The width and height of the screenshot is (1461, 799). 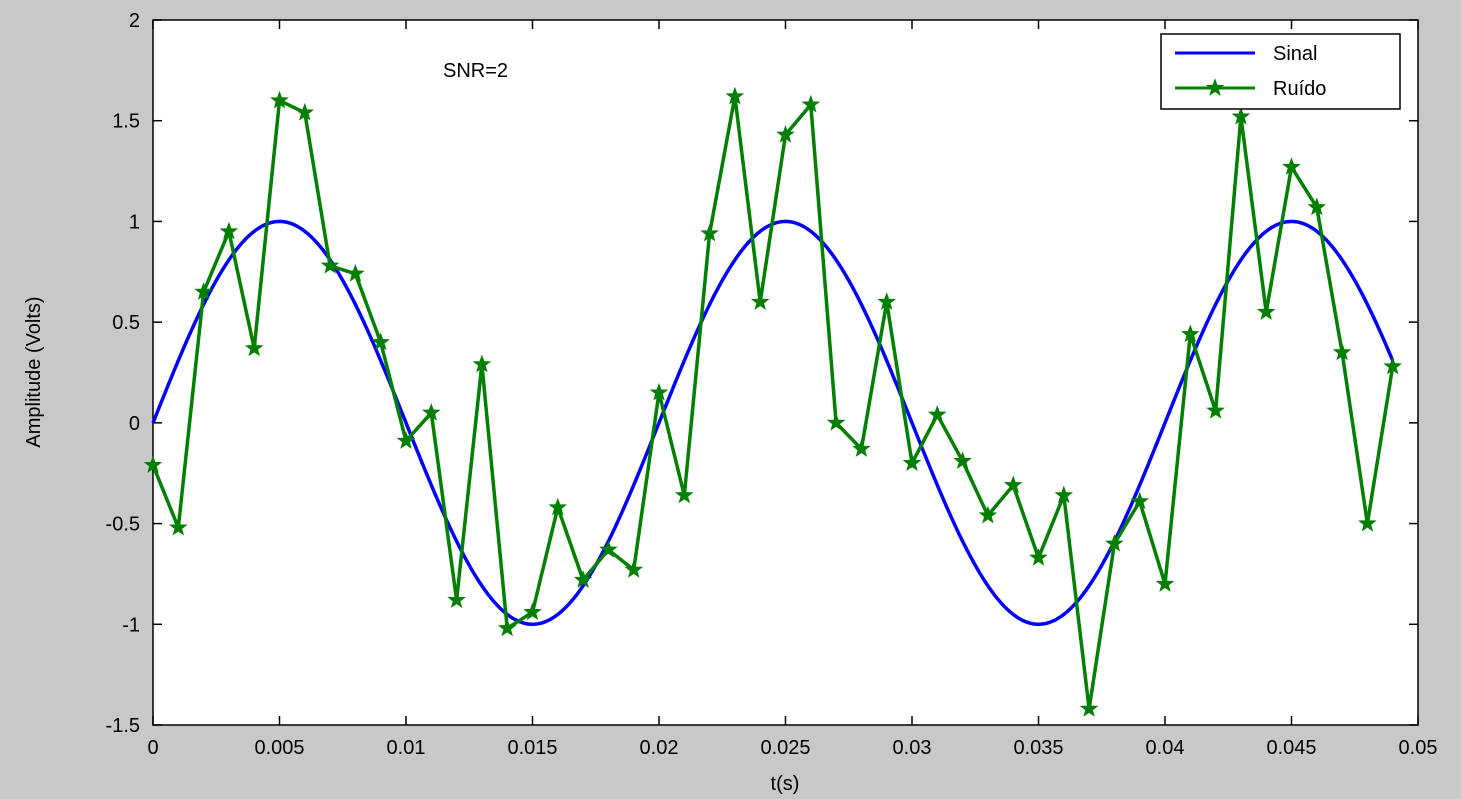 What do you see at coordinates (912, 748) in the screenshot?
I see `x-tick-label: 0.03` at bounding box center [912, 748].